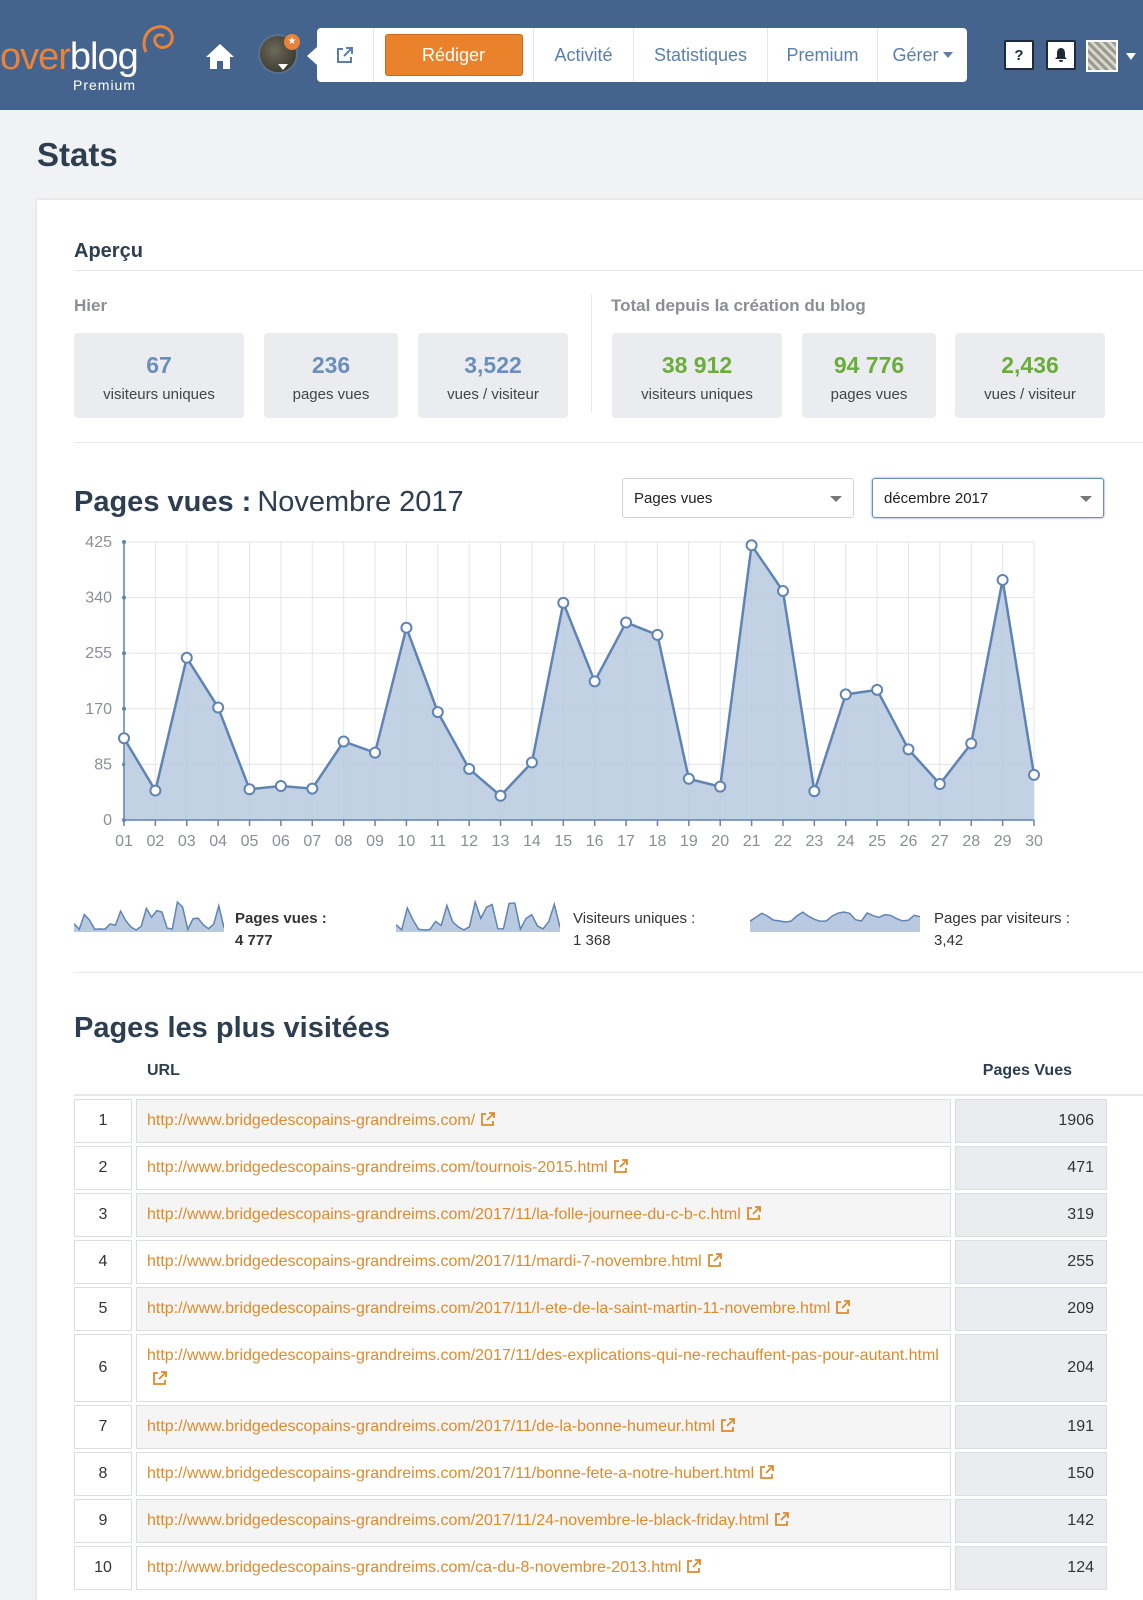 The height and width of the screenshot is (1600, 1143). Describe the element at coordinates (532, 841) in the screenshot. I see `x-tick-label: 14` at that location.